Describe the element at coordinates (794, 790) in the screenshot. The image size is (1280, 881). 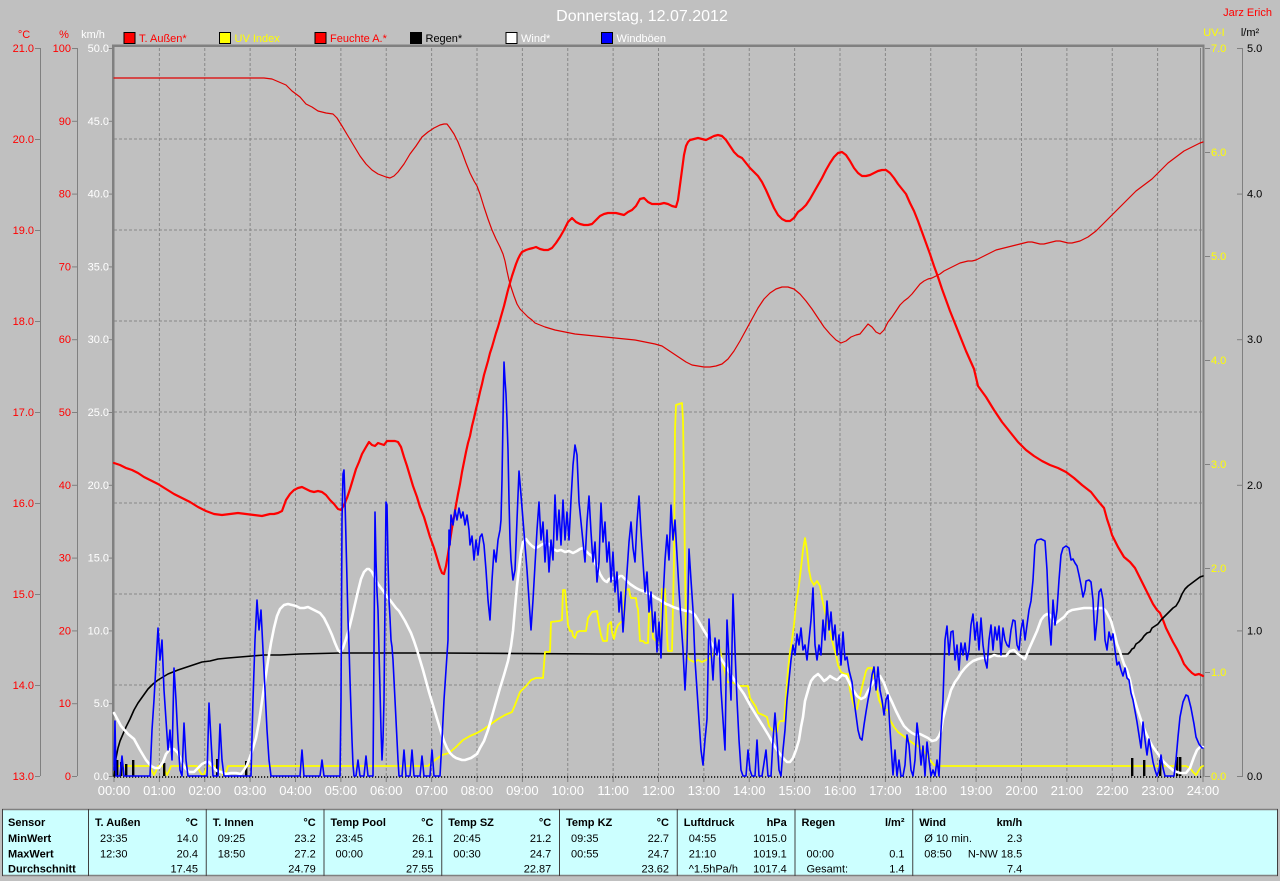
I see `svg-text: 15:00` at that location.